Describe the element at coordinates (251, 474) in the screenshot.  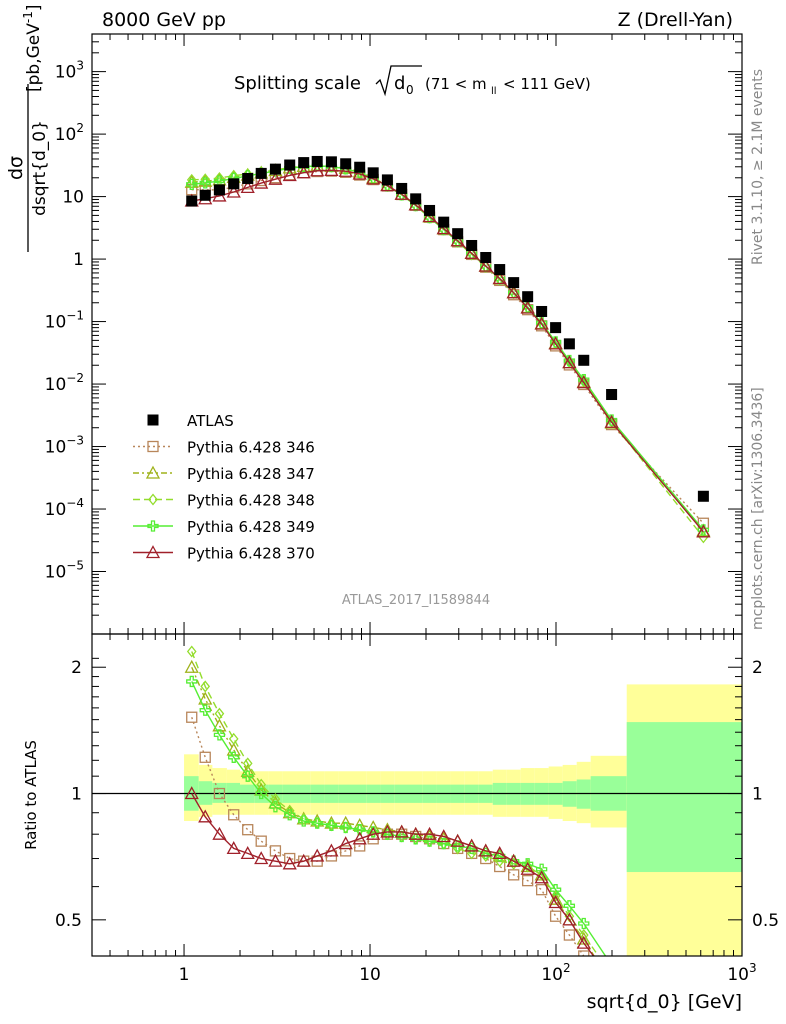
I see `legend-series-label: Pythia 6.428 347` at that location.